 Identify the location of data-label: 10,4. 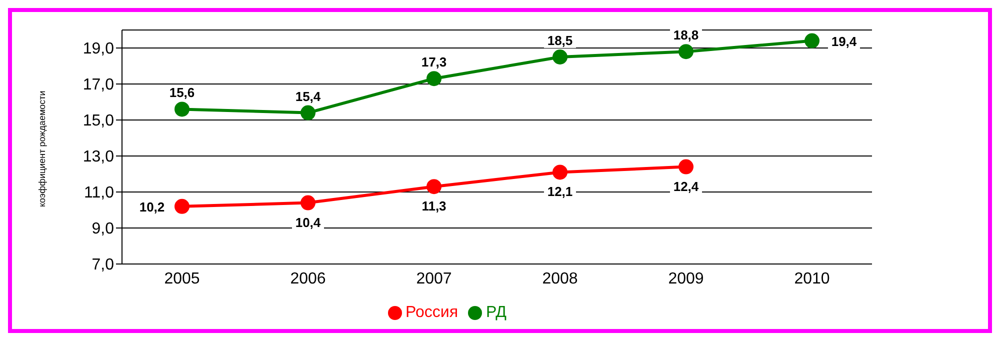
(308, 222).